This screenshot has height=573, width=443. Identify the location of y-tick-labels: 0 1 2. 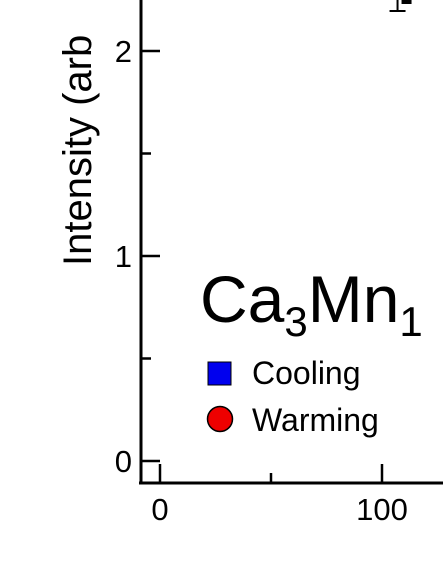
(123, 256).